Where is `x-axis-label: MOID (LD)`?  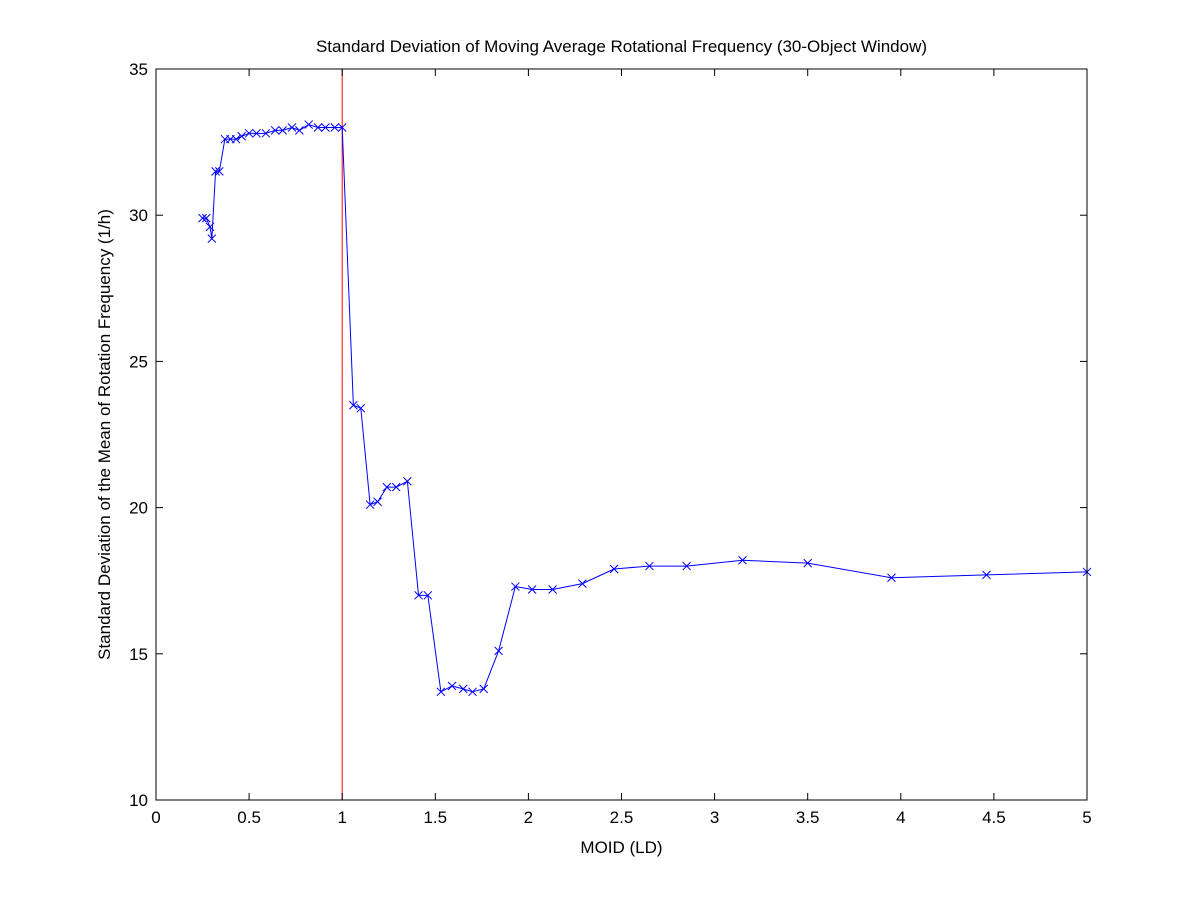
x-axis-label: MOID (LD) is located at coordinates (621, 847).